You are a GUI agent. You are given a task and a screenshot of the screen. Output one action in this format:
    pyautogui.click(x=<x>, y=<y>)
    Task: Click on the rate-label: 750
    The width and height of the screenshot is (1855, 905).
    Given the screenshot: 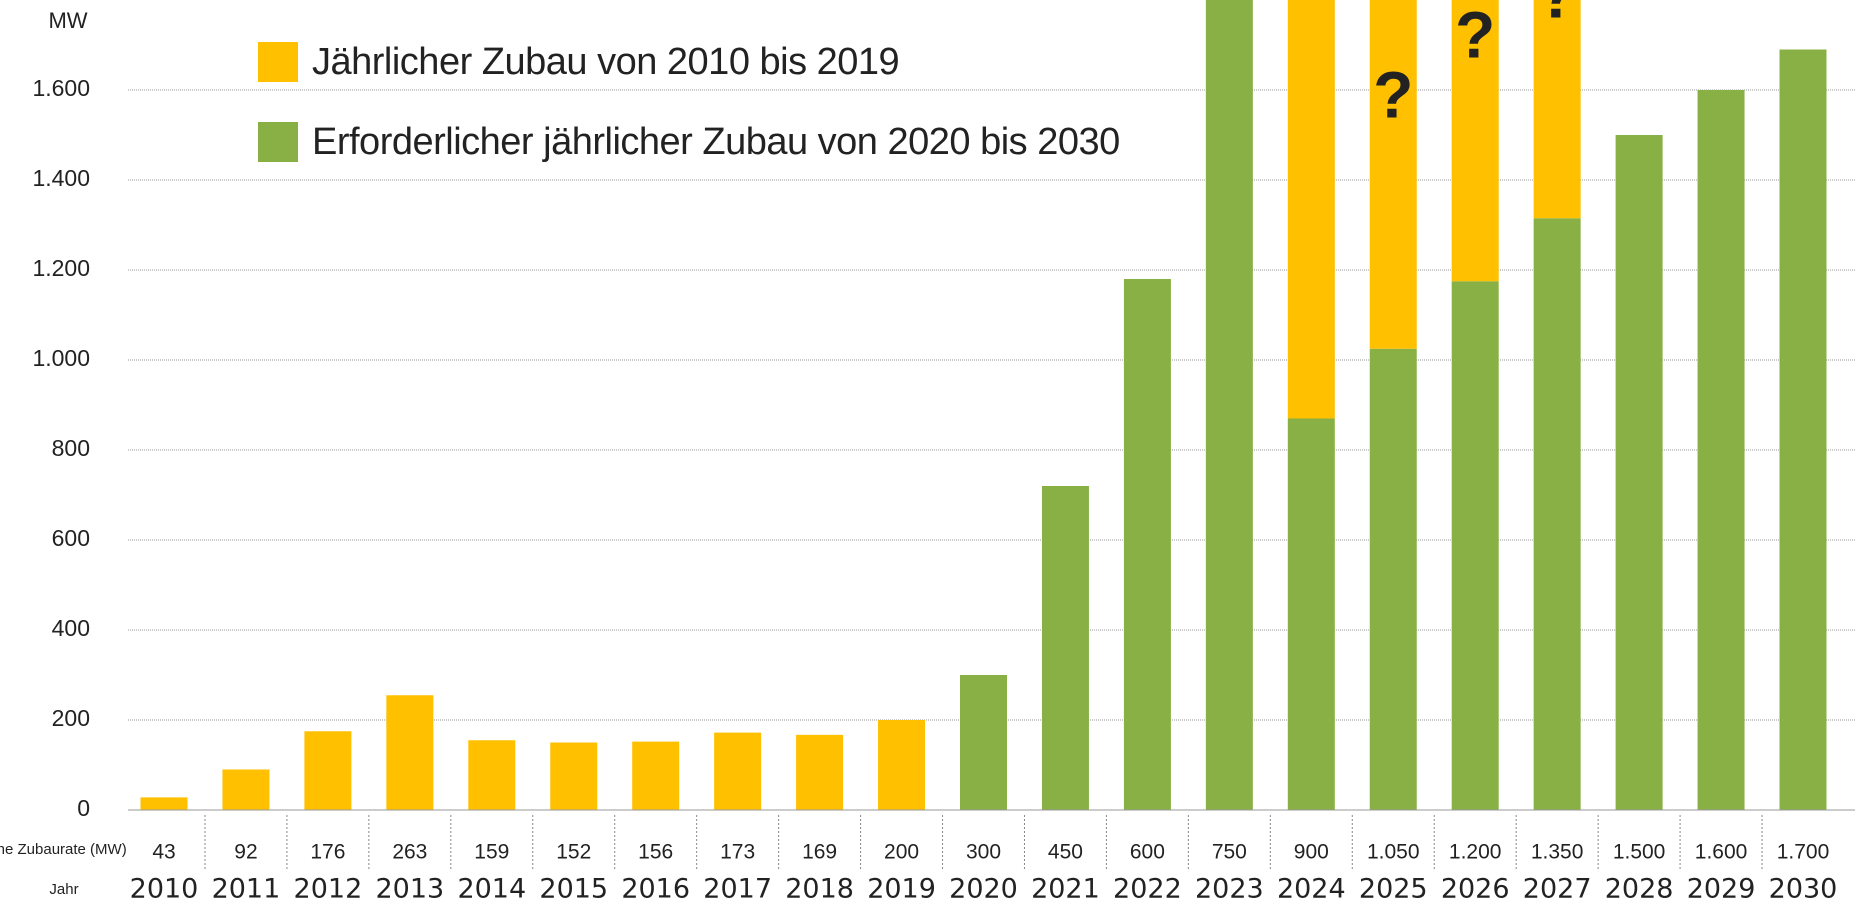 What is the action you would take?
    pyautogui.click(x=1229, y=852)
    